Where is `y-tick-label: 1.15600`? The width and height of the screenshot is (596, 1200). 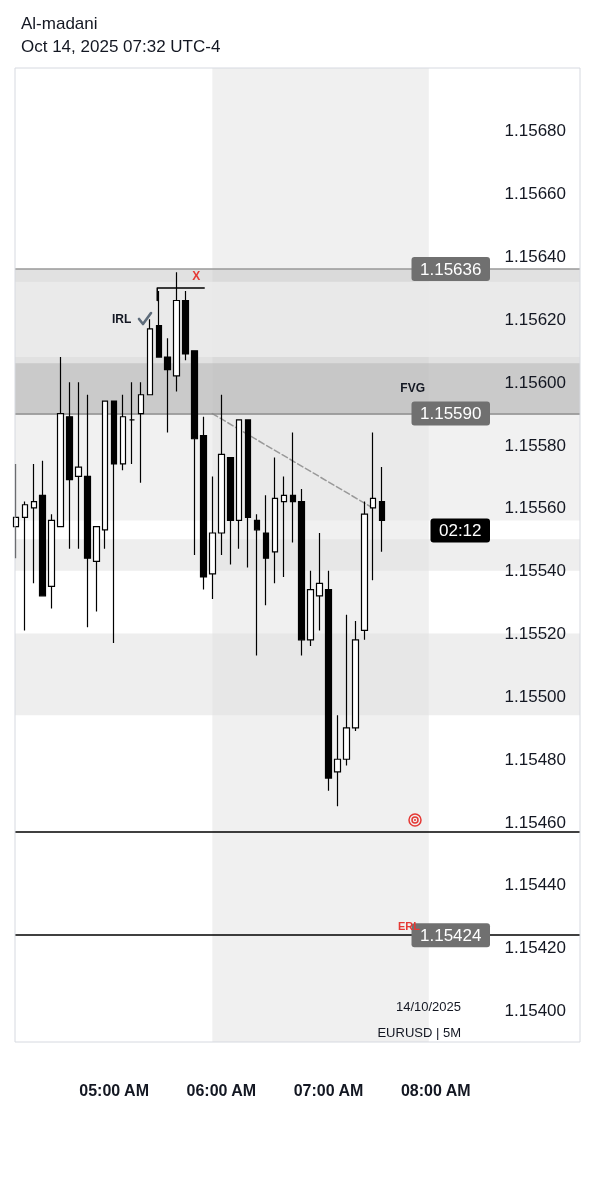
y-tick-label: 1.15600 is located at coordinates (535, 382).